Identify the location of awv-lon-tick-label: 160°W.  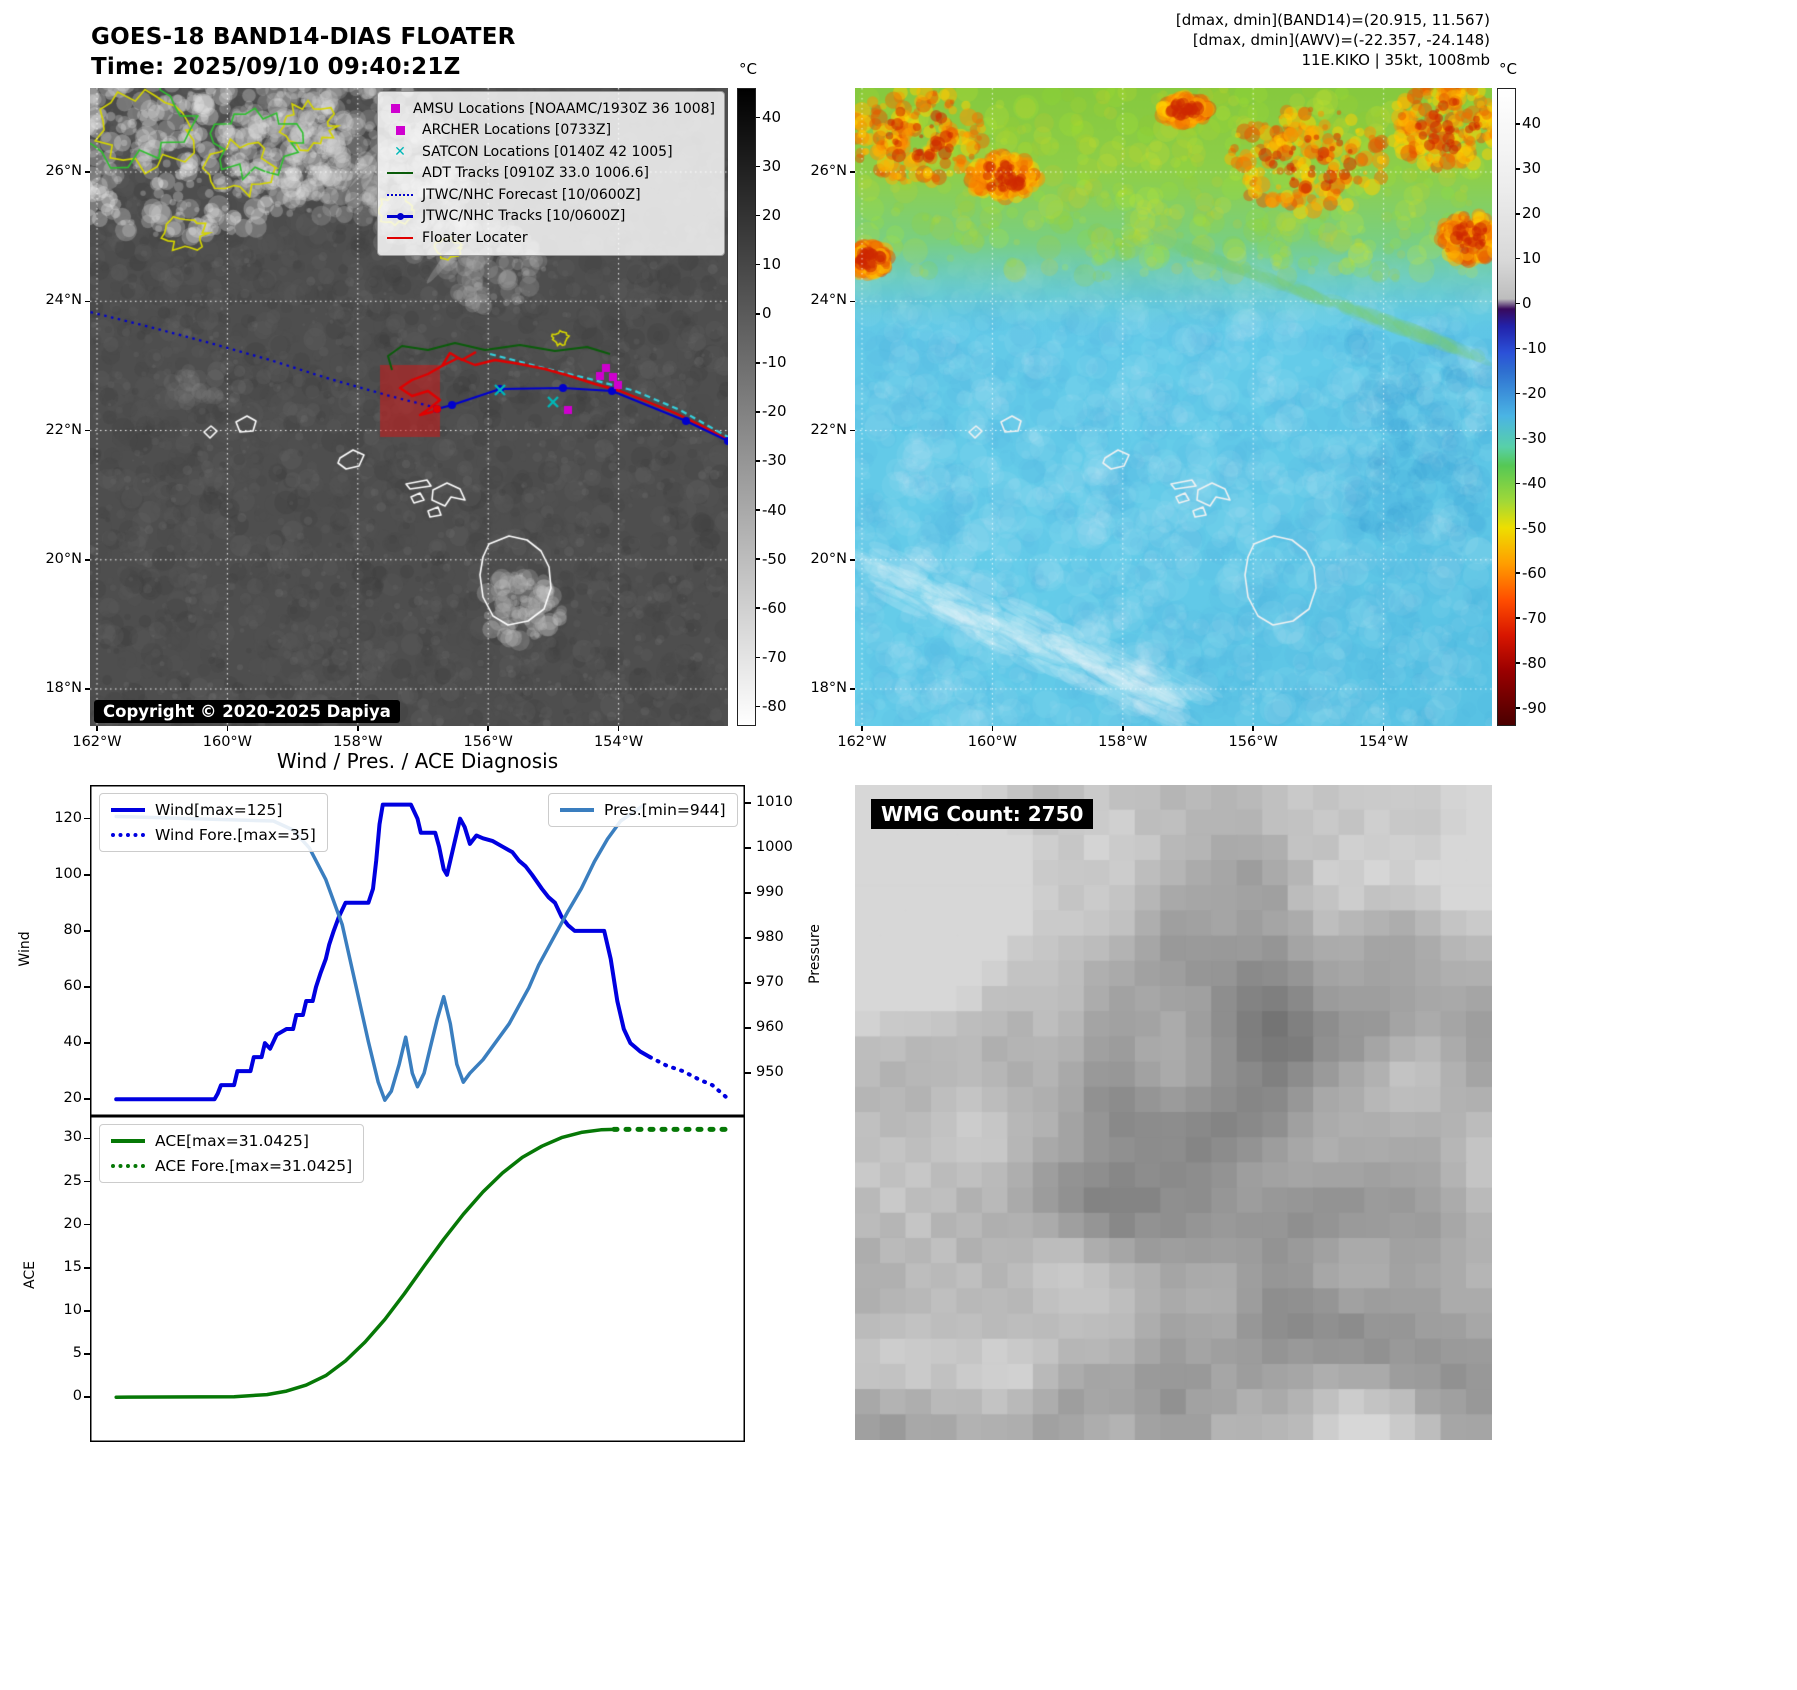
(992, 742).